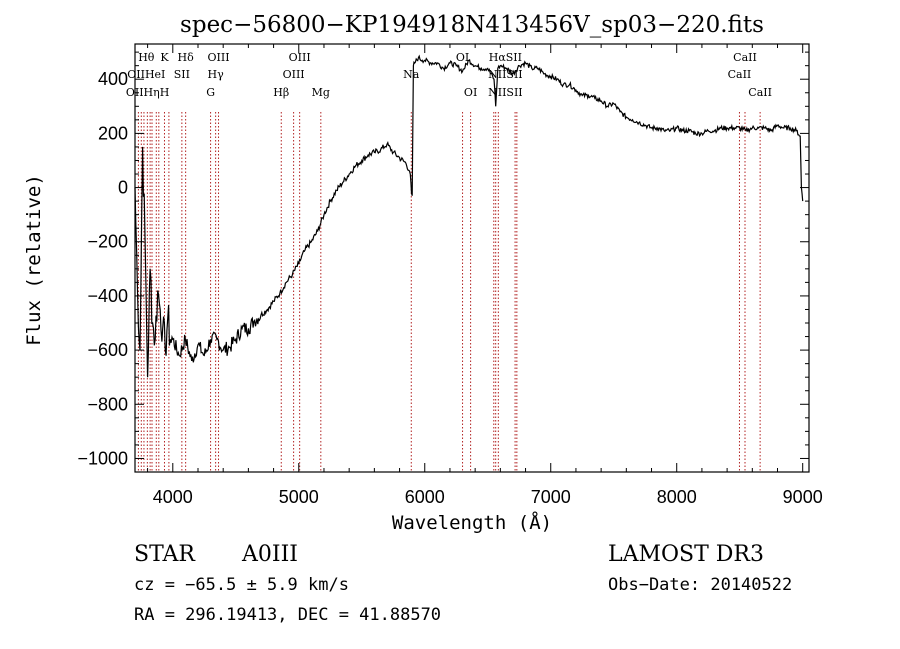  Describe the element at coordinates (182, 74) in the screenshot. I see `line-marker-label: SII` at that location.